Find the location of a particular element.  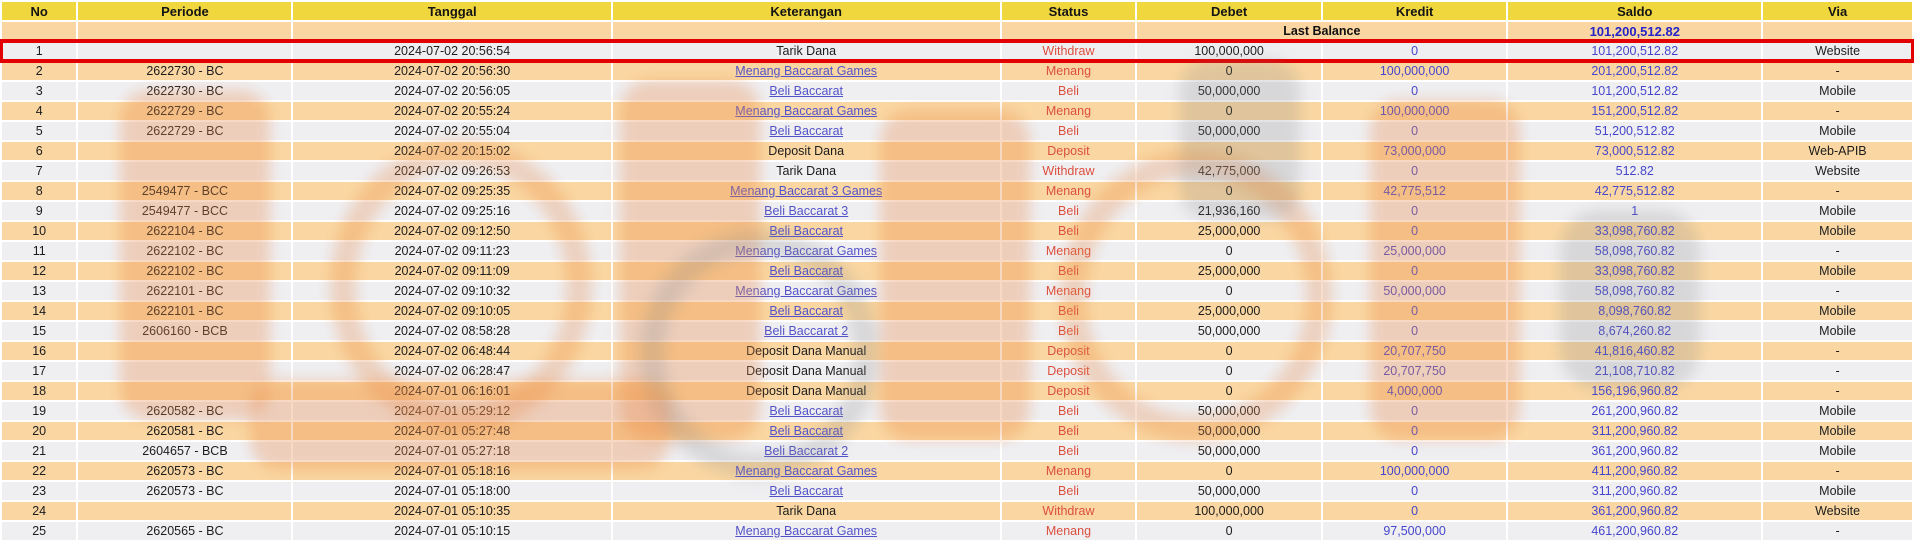

cell-tanggal: 2024-07-01 05:10:15 is located at coordinates (452, 531).